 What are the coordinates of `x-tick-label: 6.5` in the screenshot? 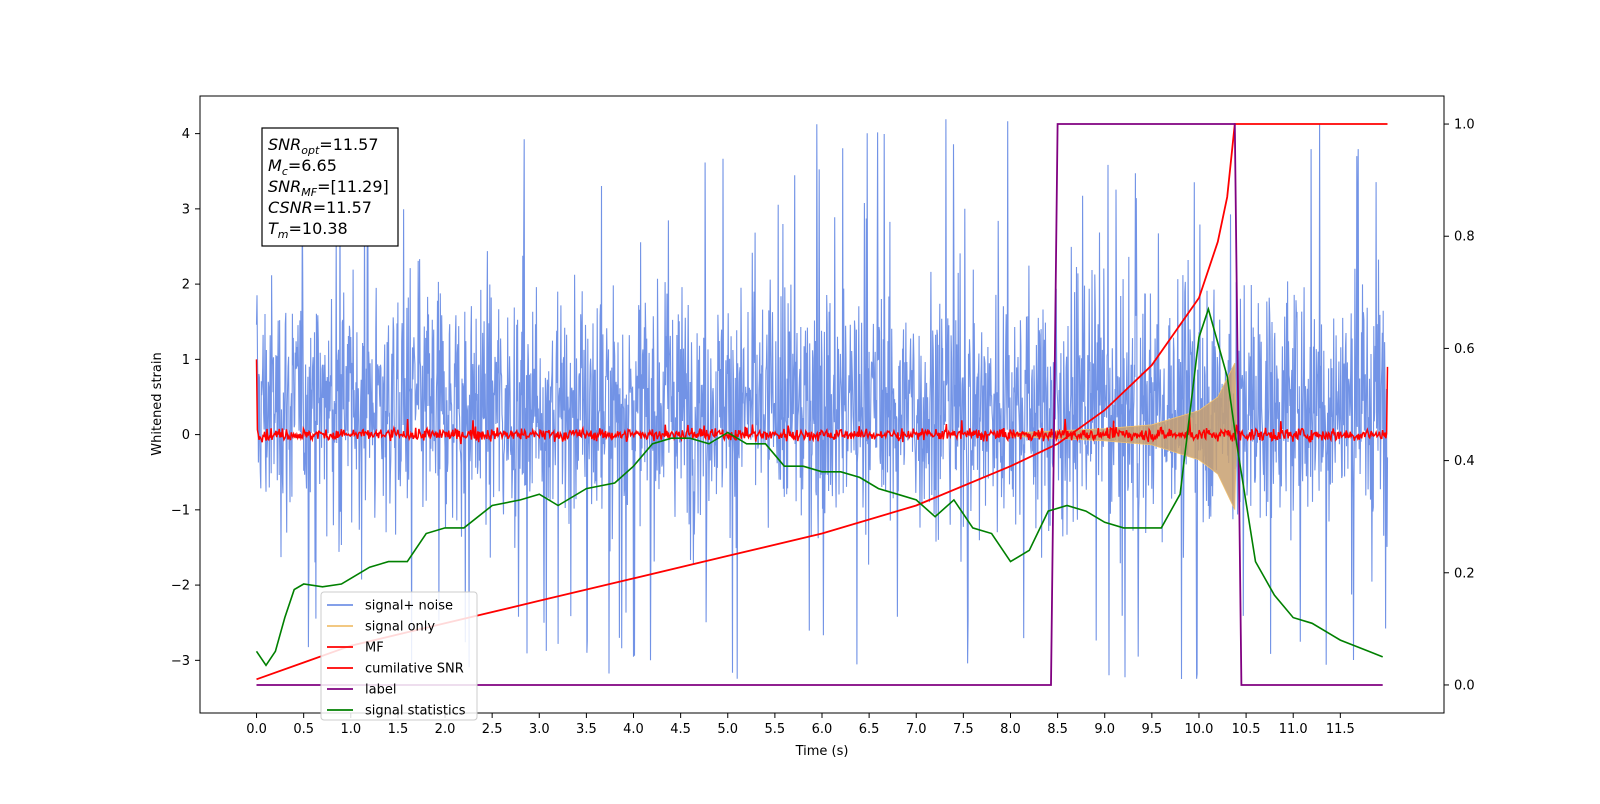 It's located at (869, 729).